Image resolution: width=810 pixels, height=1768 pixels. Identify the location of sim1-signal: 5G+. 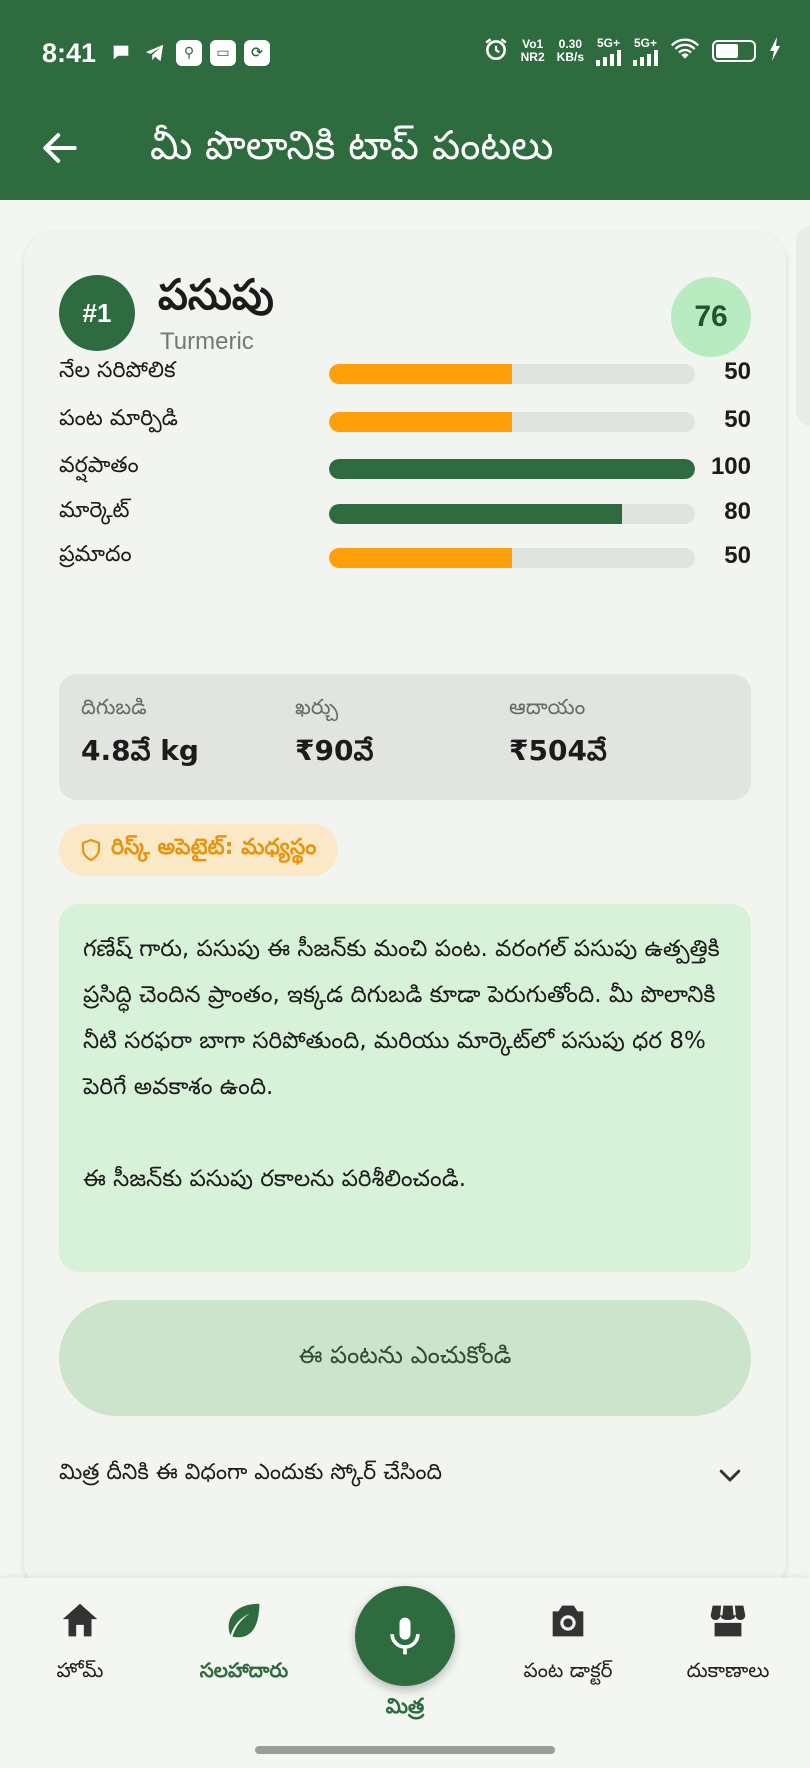
(608, 50).